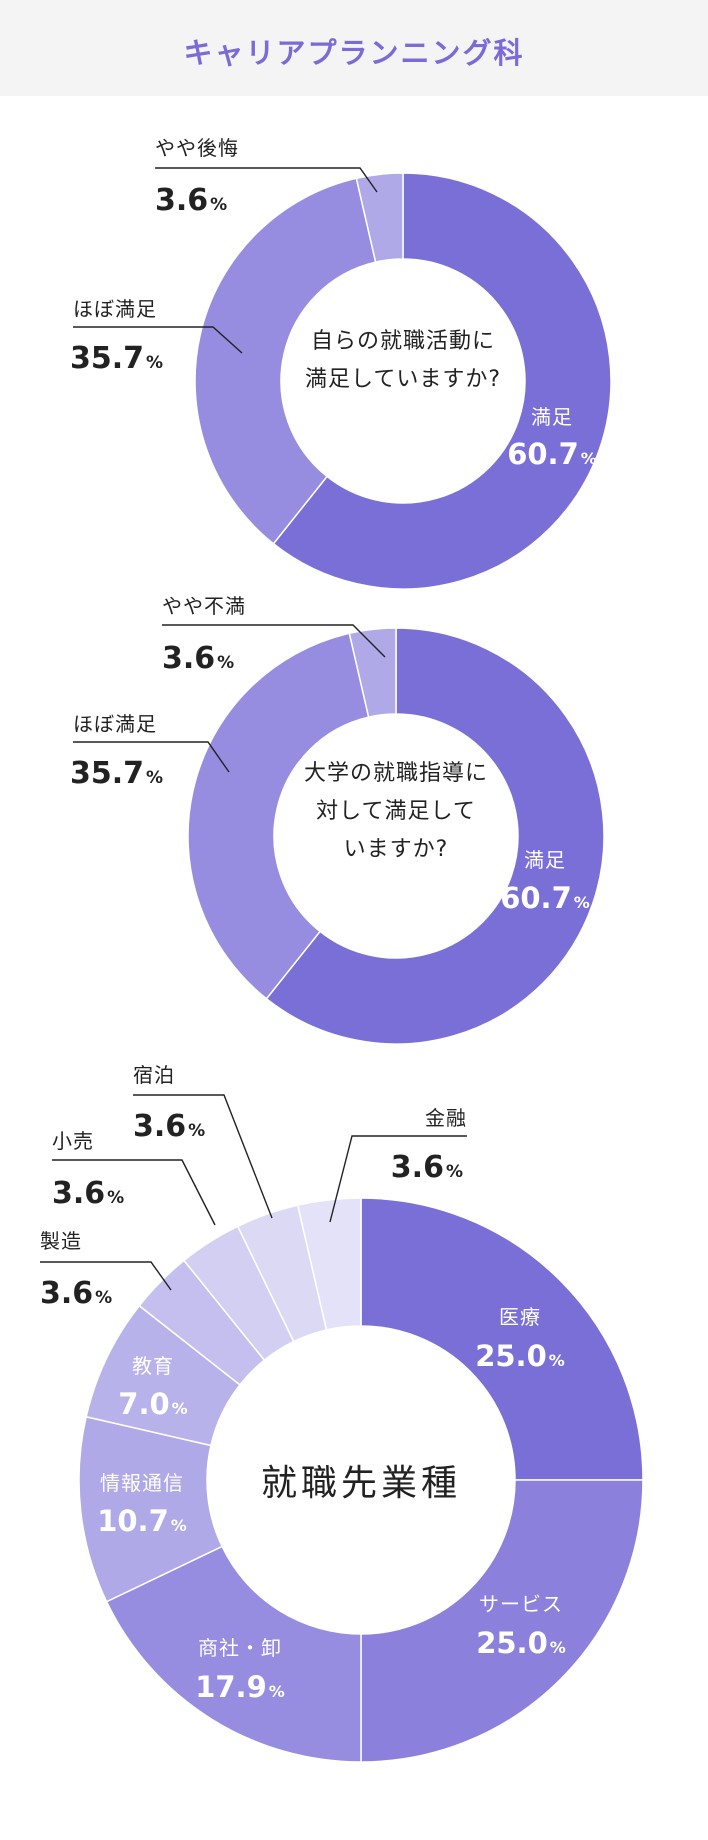 This screenshot has width=708, height=1840. What do you see at coordinates (204, 606) in the screenshot?
I see `category-label: やや不満` at bounding box center [204, 606].